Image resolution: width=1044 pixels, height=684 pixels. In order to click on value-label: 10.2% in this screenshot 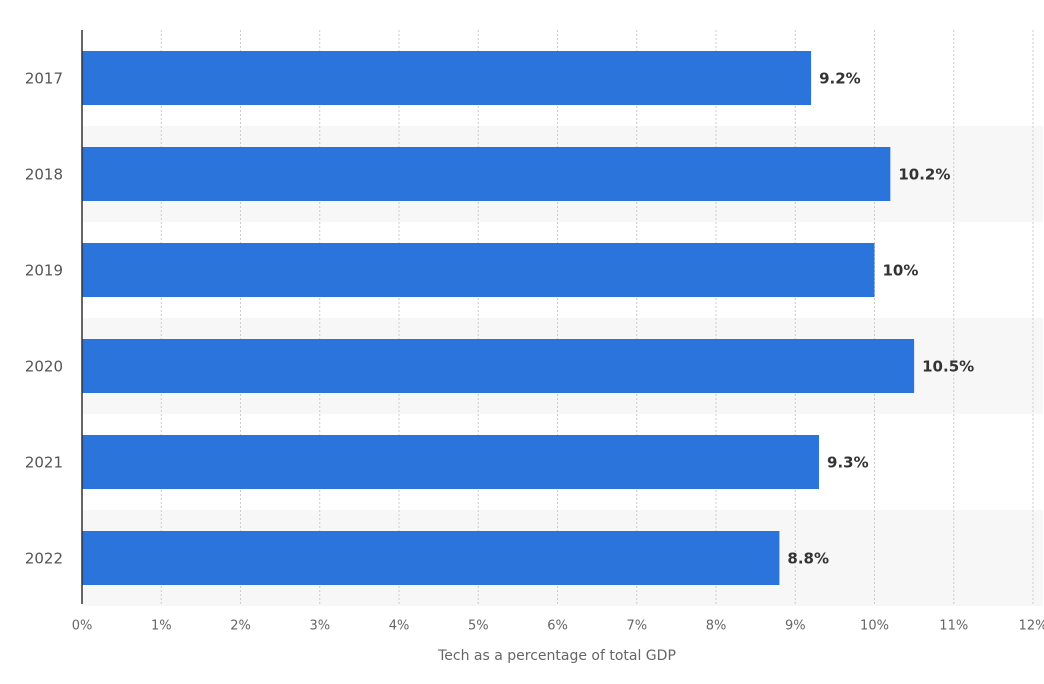, I will do `click(924, 175)`.